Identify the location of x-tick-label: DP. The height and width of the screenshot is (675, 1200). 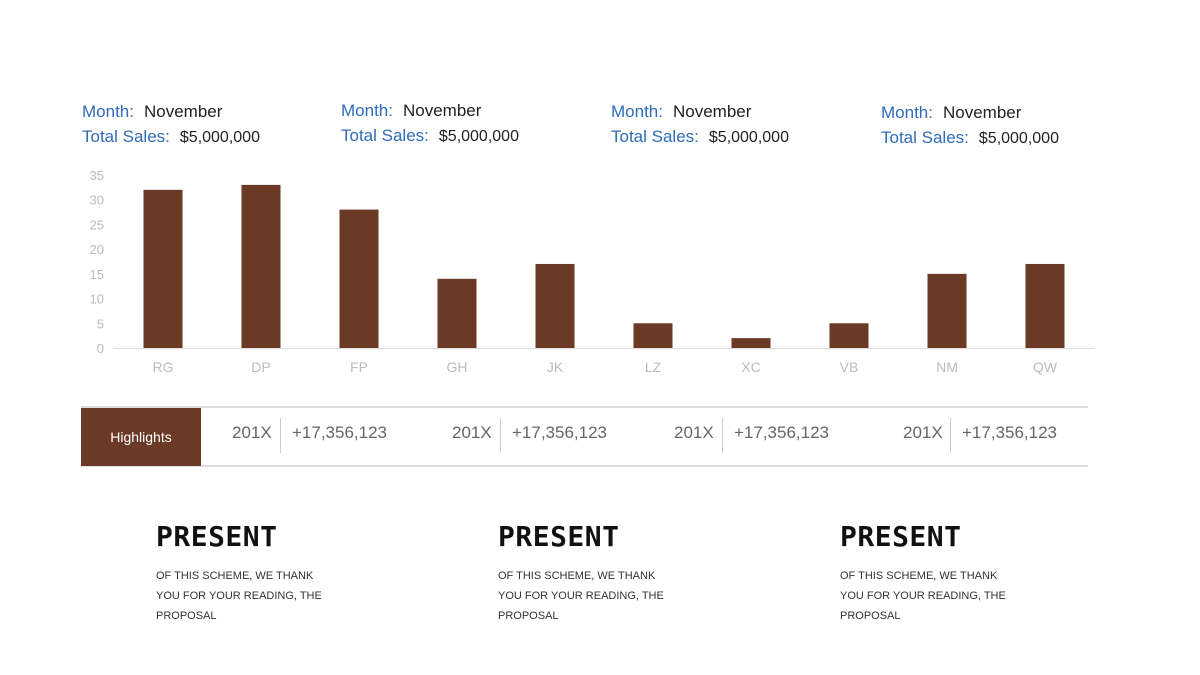
(260, 367).